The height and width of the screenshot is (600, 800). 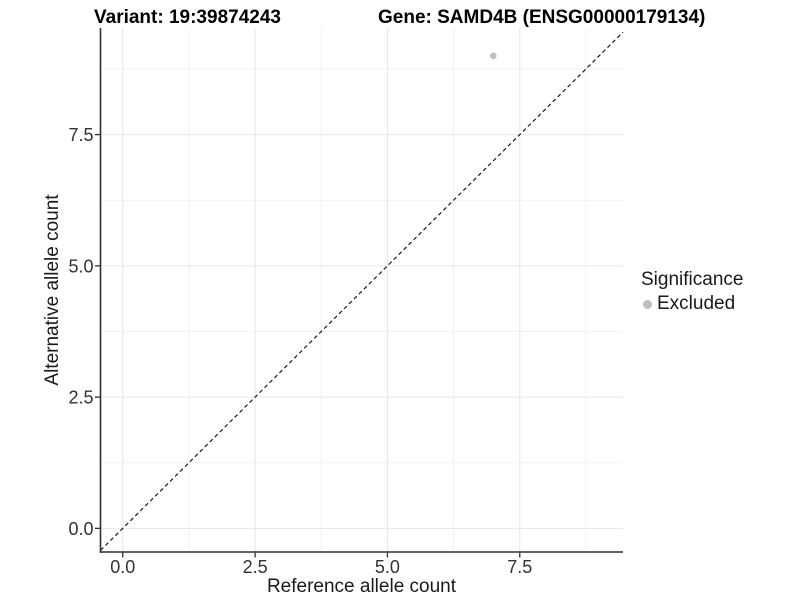 I want to click on y-tick-label: 0.0, so click(x=80, y=529).